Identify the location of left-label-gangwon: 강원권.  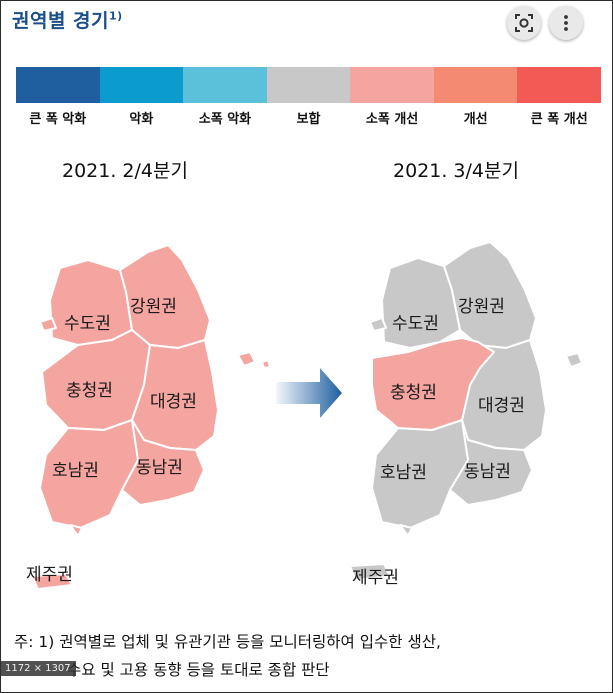
(153, 307).